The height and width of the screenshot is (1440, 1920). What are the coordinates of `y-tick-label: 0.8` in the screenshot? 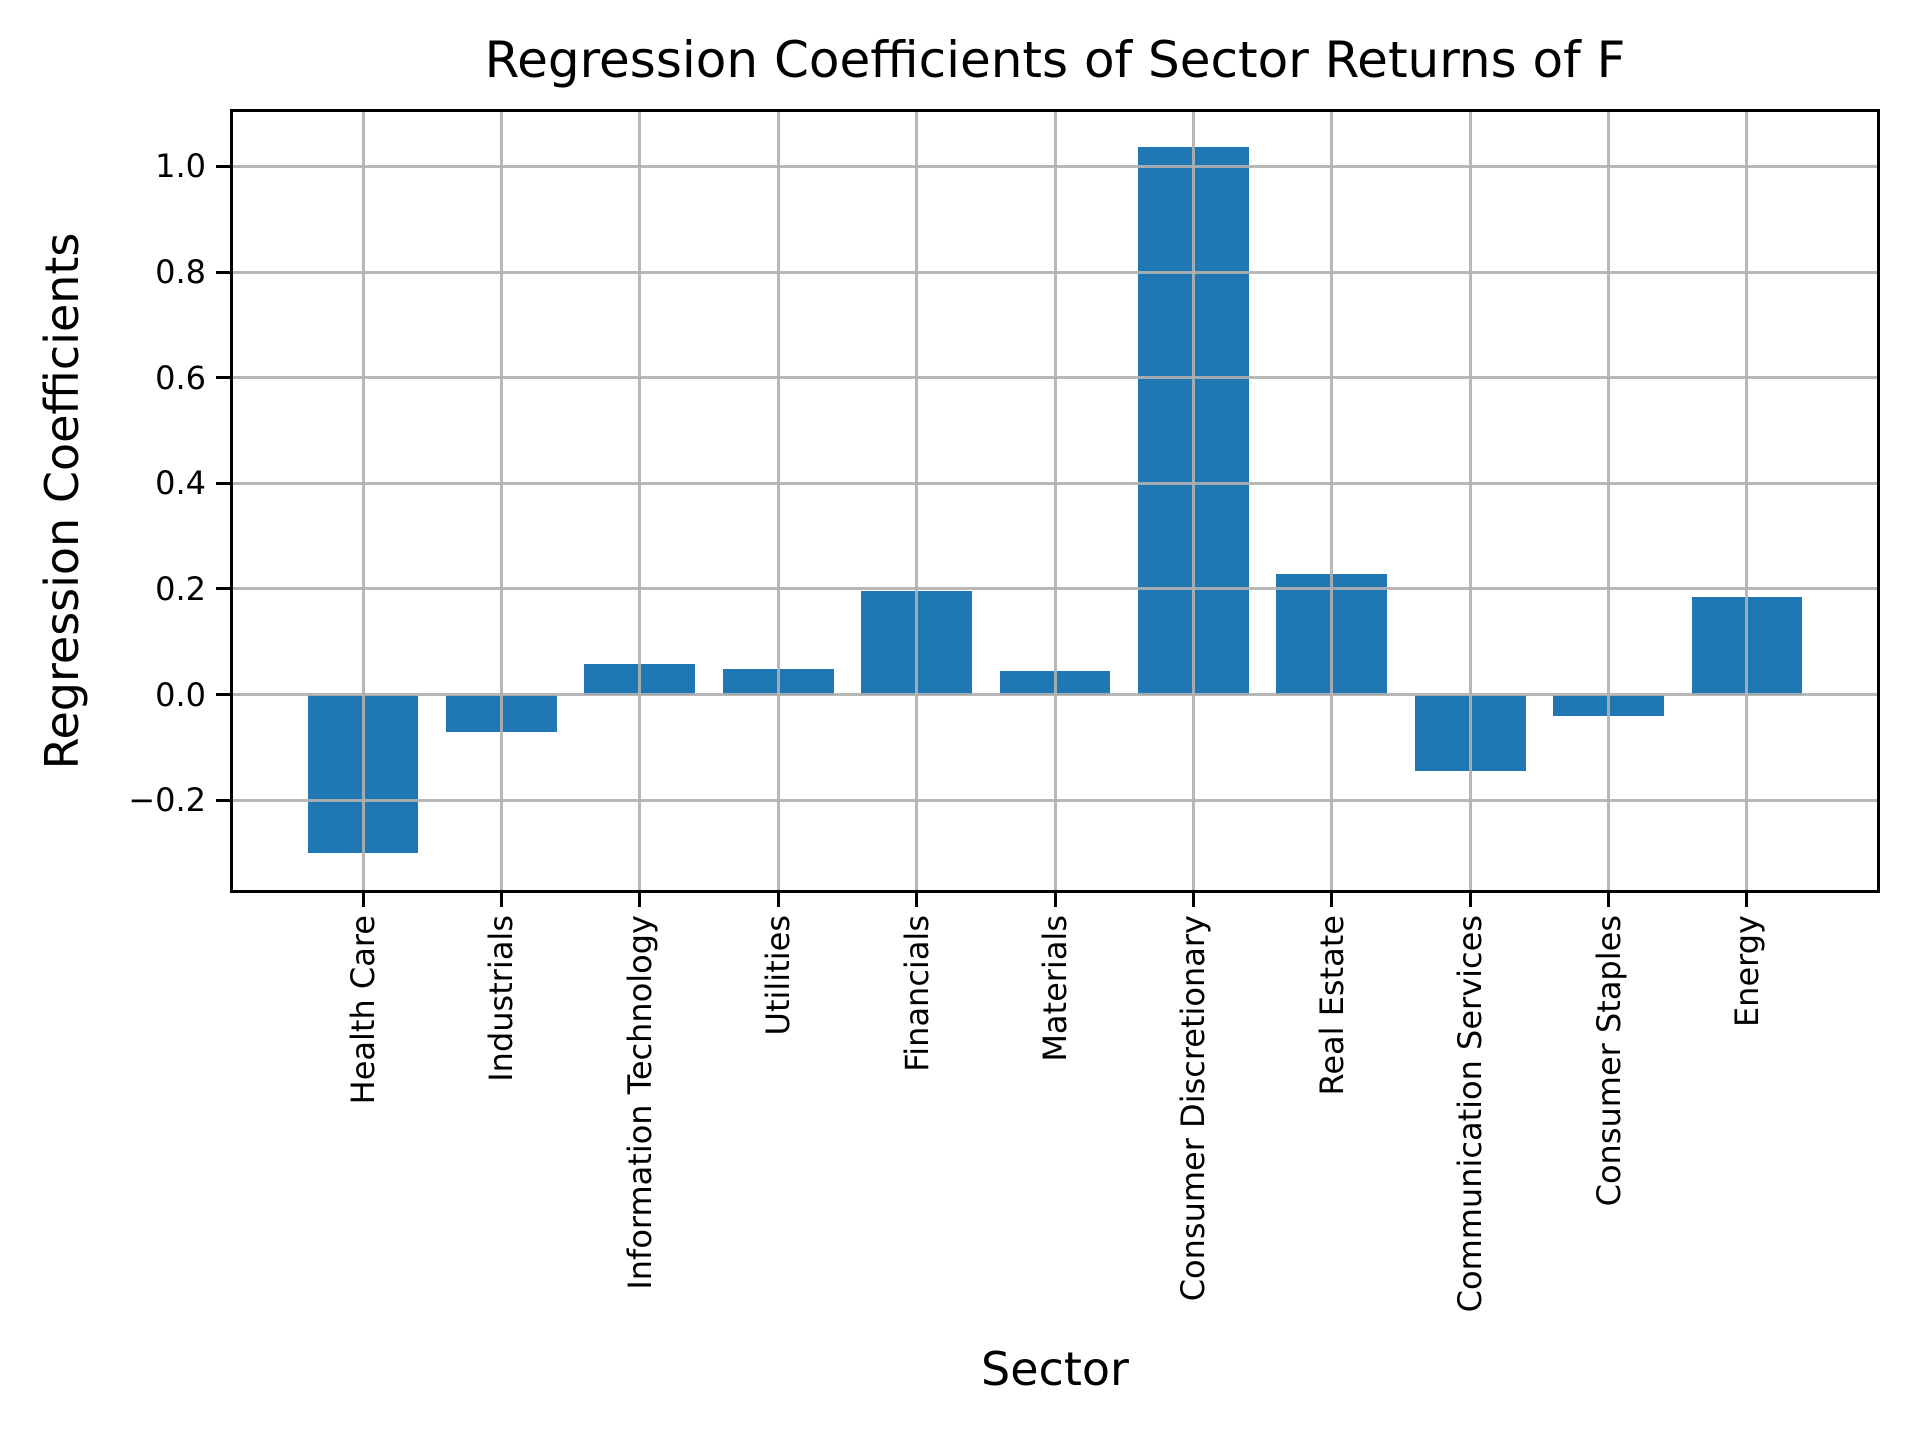 It's located at (180, 272).